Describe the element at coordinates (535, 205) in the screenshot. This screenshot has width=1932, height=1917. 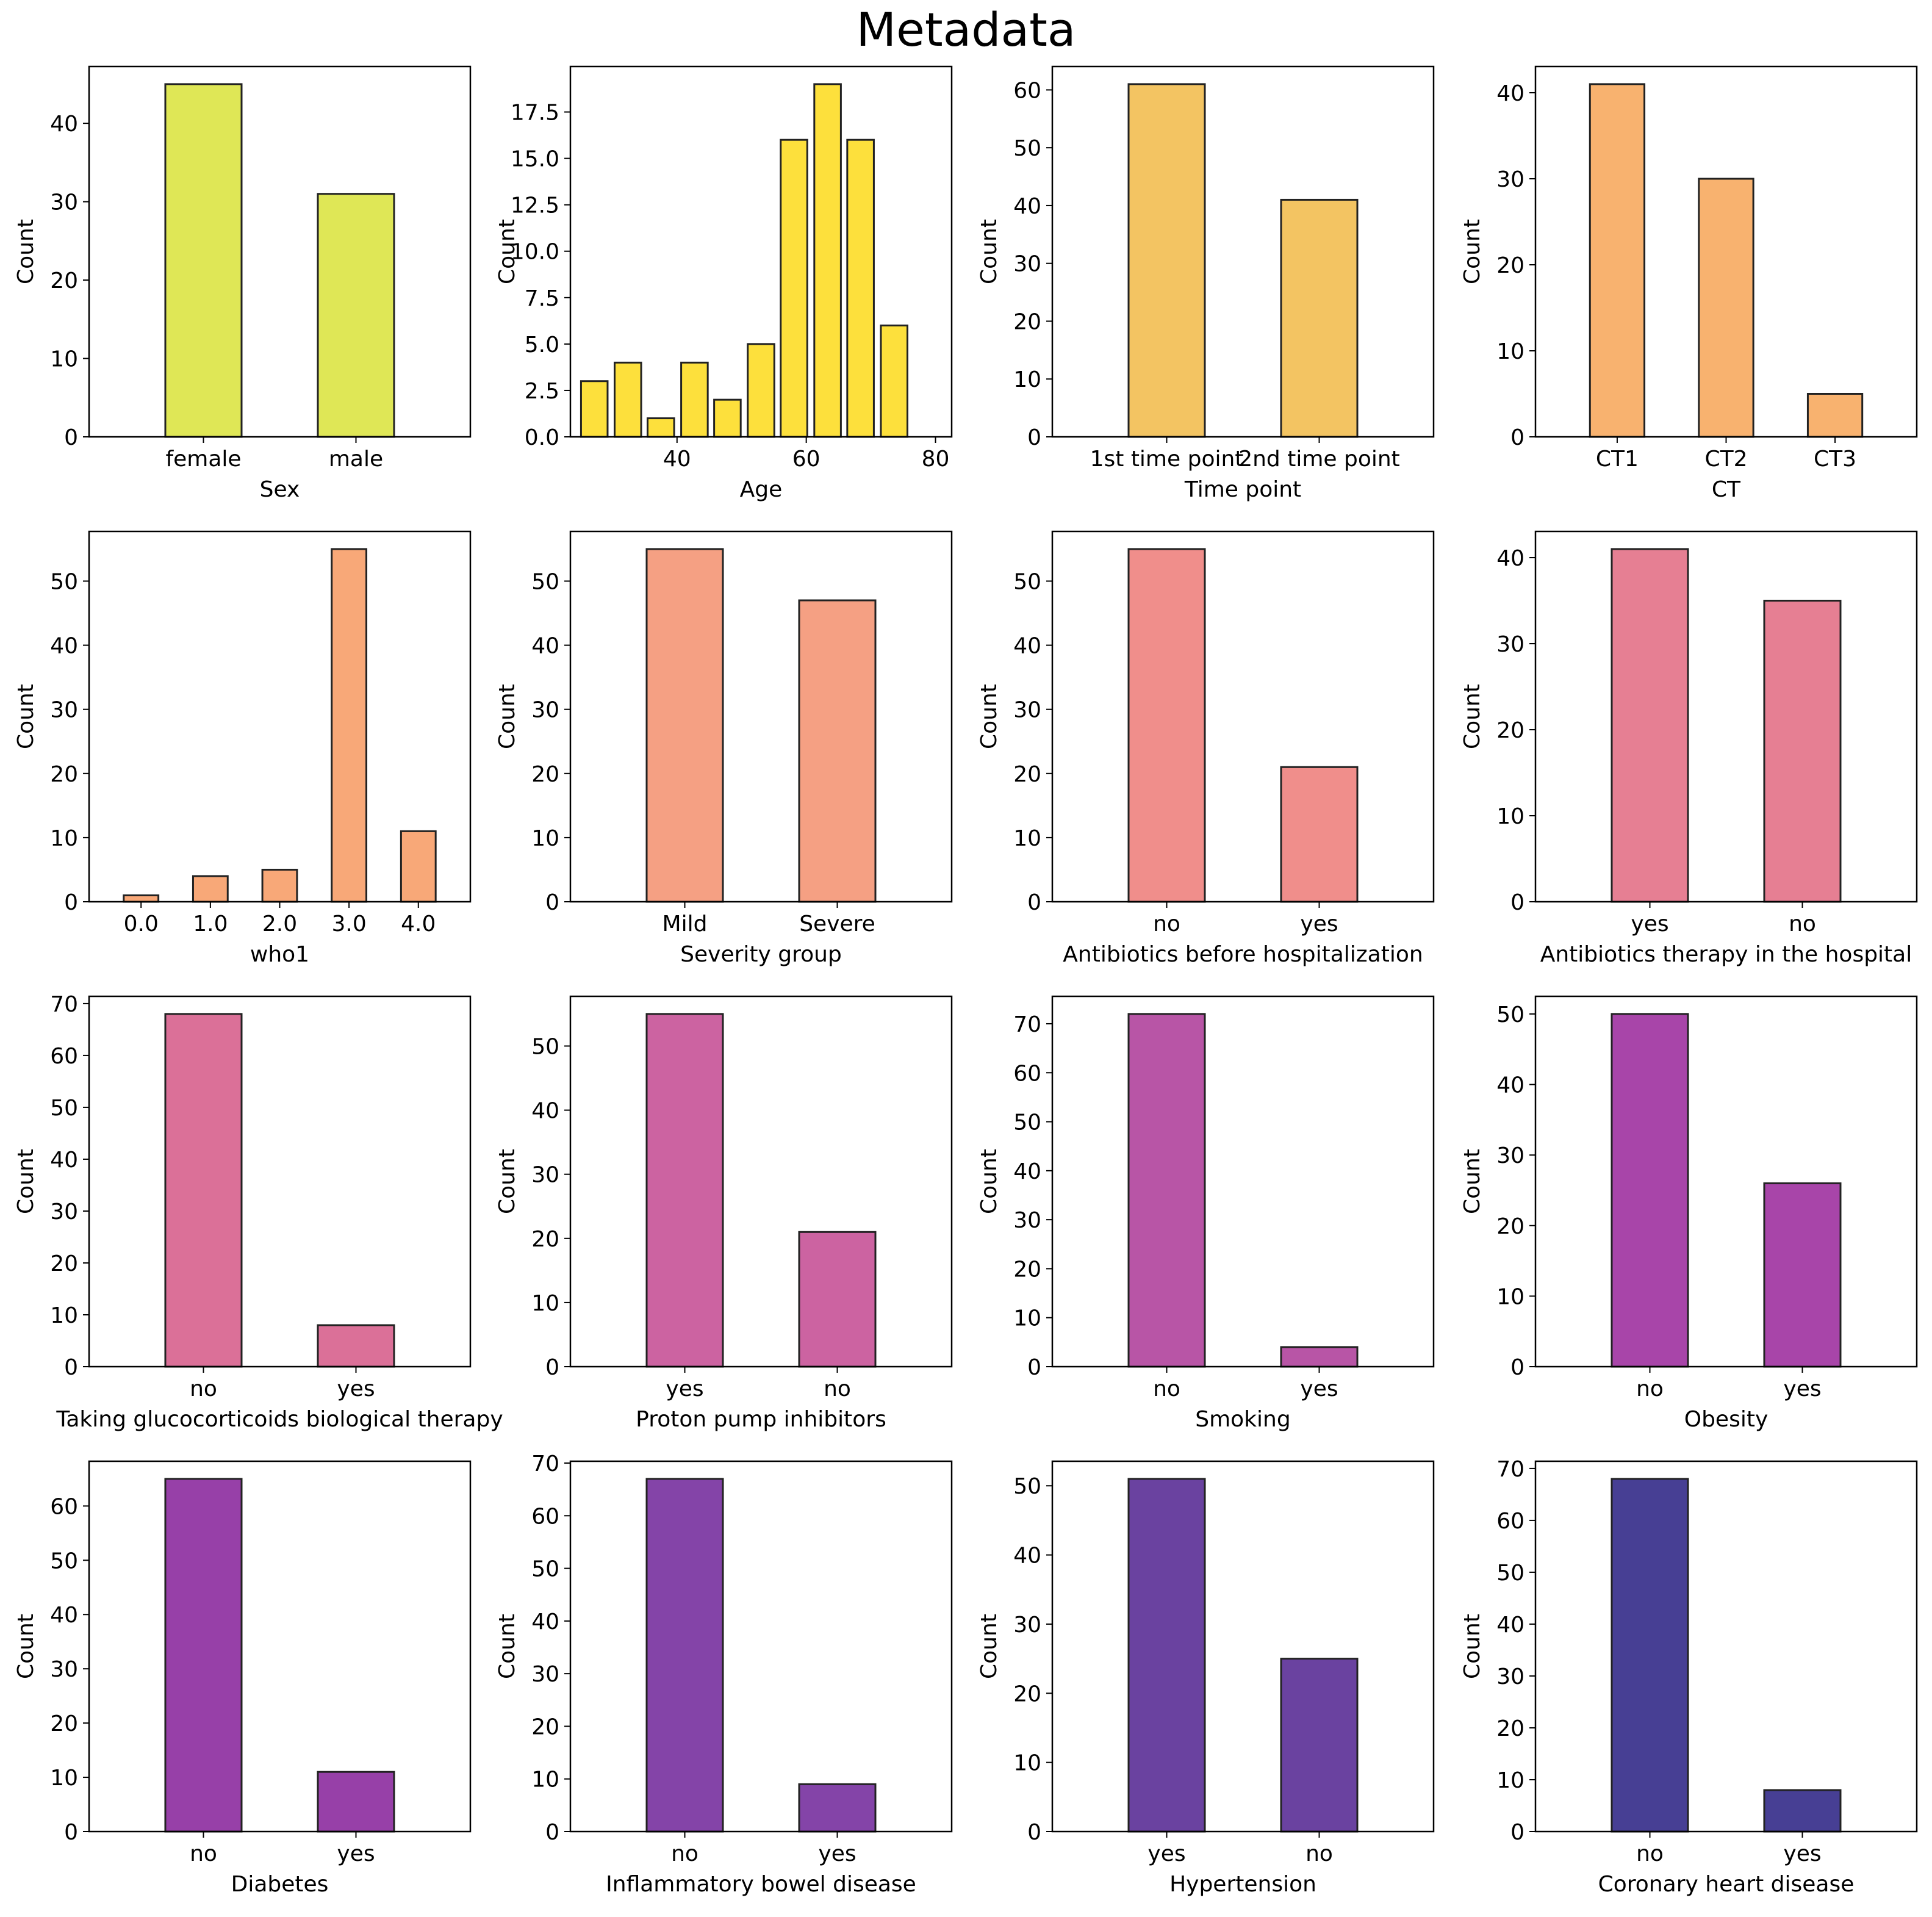
I see `y-tick-label: 12.5` at that location.